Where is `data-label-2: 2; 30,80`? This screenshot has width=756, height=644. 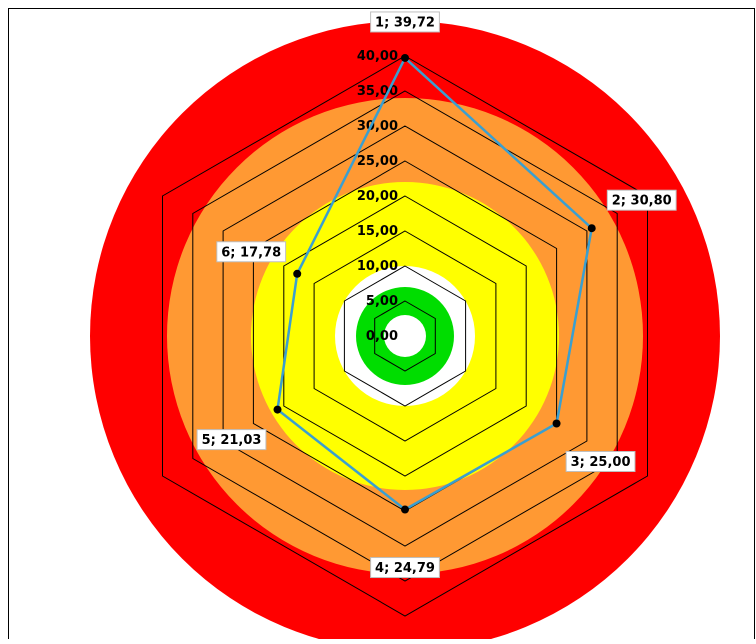 data-label-2: 2; 30,80 is located at coordinates (642, 201).